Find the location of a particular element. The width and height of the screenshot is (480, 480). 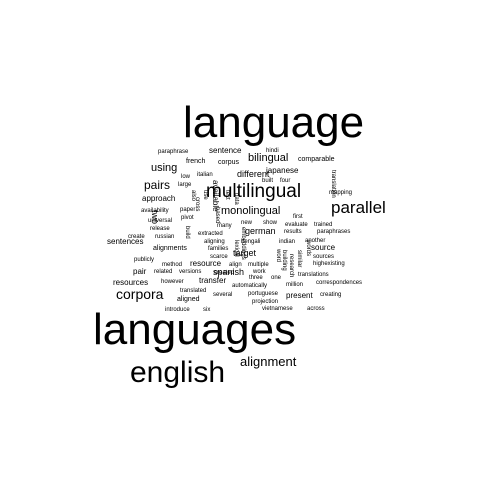

word-present: present is located at coordinates (299, 295).